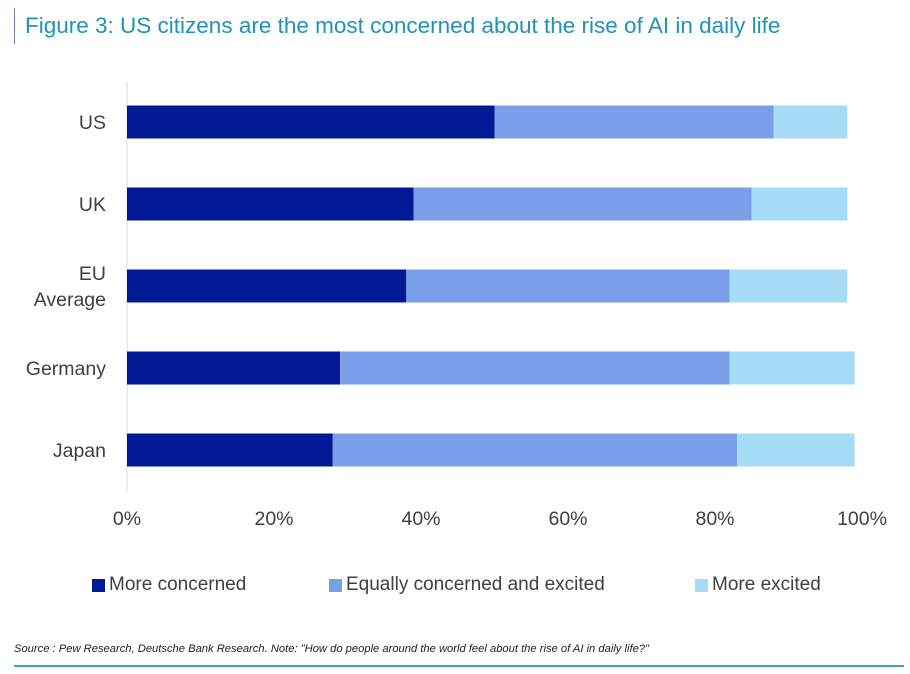 Image resolution: width=910 pixels, height=674 pixels. What do you see at coordinates (766, 584) in the screenshot?
I see `legend-label: More excited` at bounding box center [766, 584].